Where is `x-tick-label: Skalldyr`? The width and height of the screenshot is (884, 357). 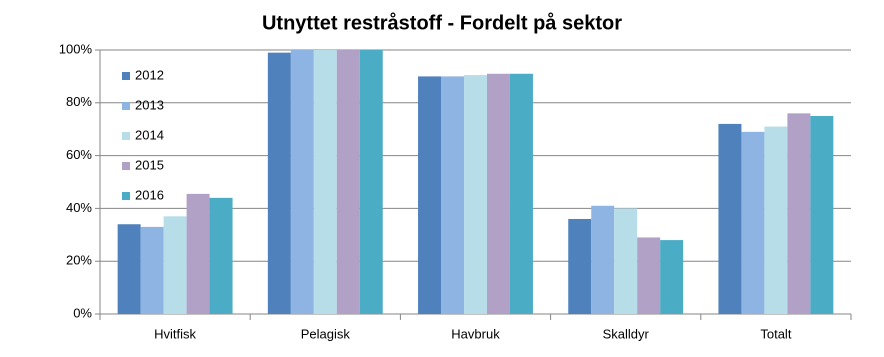 x-tick-label: Skalldyr is located at coordinates (626, 333).